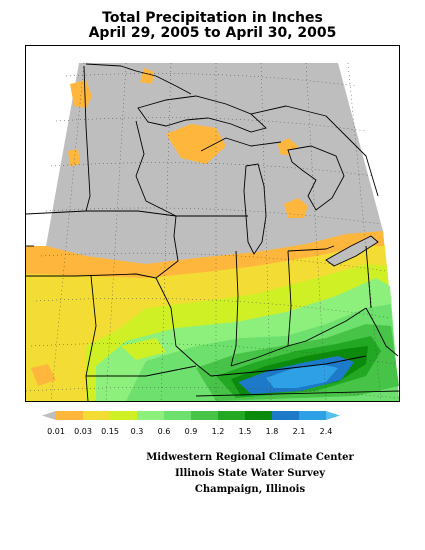 This screenshot has height=550, width=425. What do you see at coordinates (234, 308) in the screenshot?
I see `border-il-in` at bounding box center [234, 308].